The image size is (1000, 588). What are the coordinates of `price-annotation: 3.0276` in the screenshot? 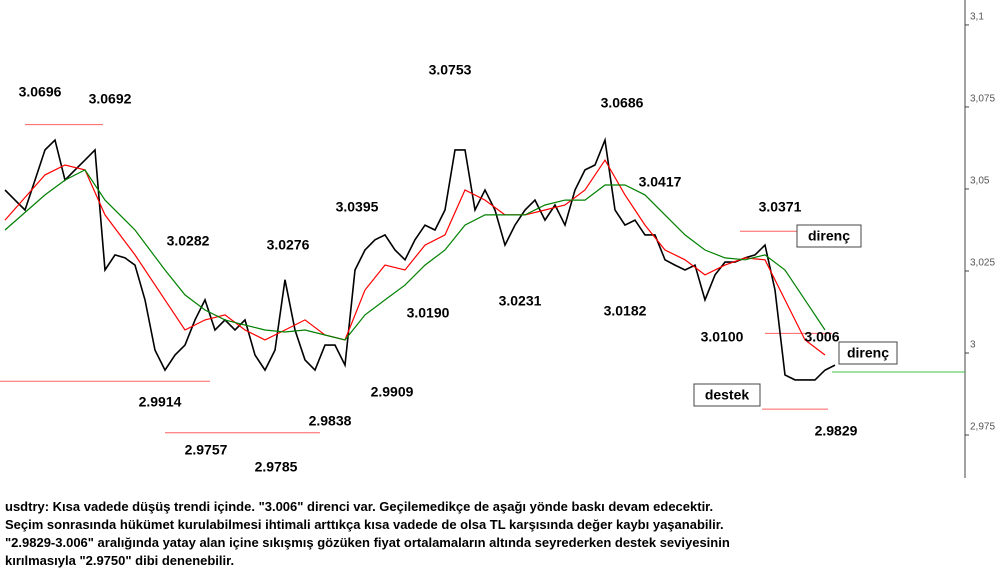 It's located at (288, 245).